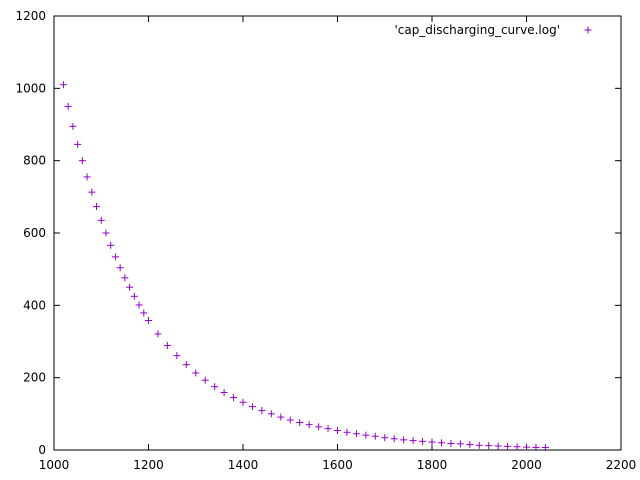 This screenshot has height=480, width=640. I want to click on x-tick-labels: 1000 1200 1400 1600 1800 2000 2200, so click(338, 465).